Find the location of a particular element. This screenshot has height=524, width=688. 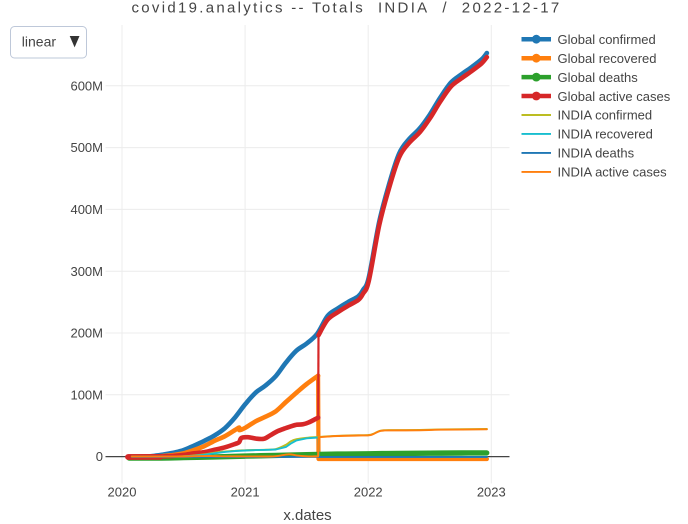

svg-text: INDIA deaths is located at coordinates (596, 153).